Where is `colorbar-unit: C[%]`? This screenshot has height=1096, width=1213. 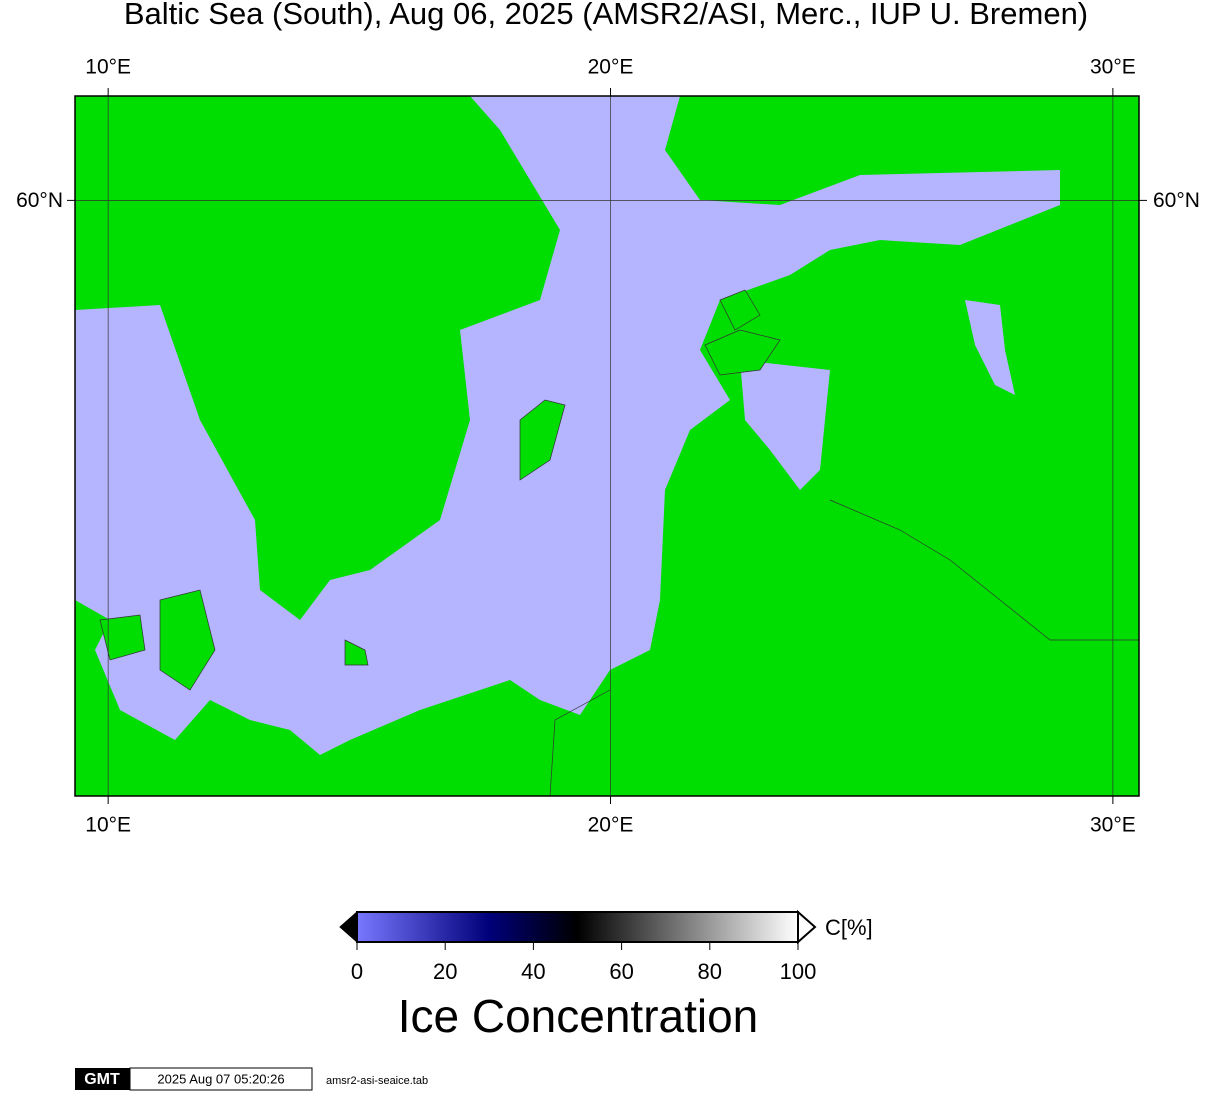 colorbar-unit: C[%] is located at coordinates (849, 927).